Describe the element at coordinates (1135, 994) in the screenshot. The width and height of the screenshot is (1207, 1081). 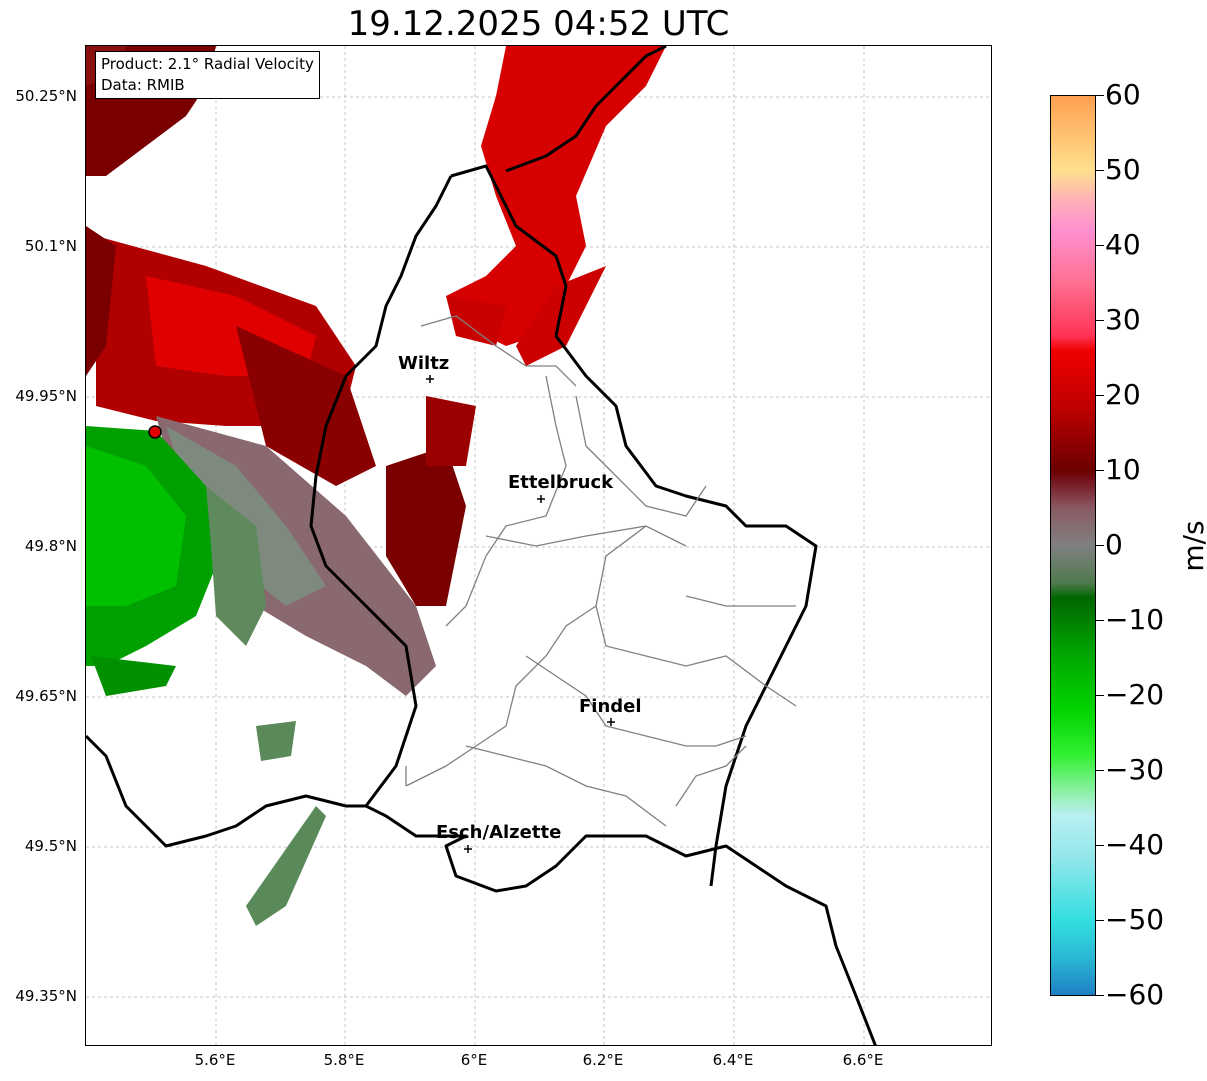
I see `colorbar-tick-label: −60` at that location.